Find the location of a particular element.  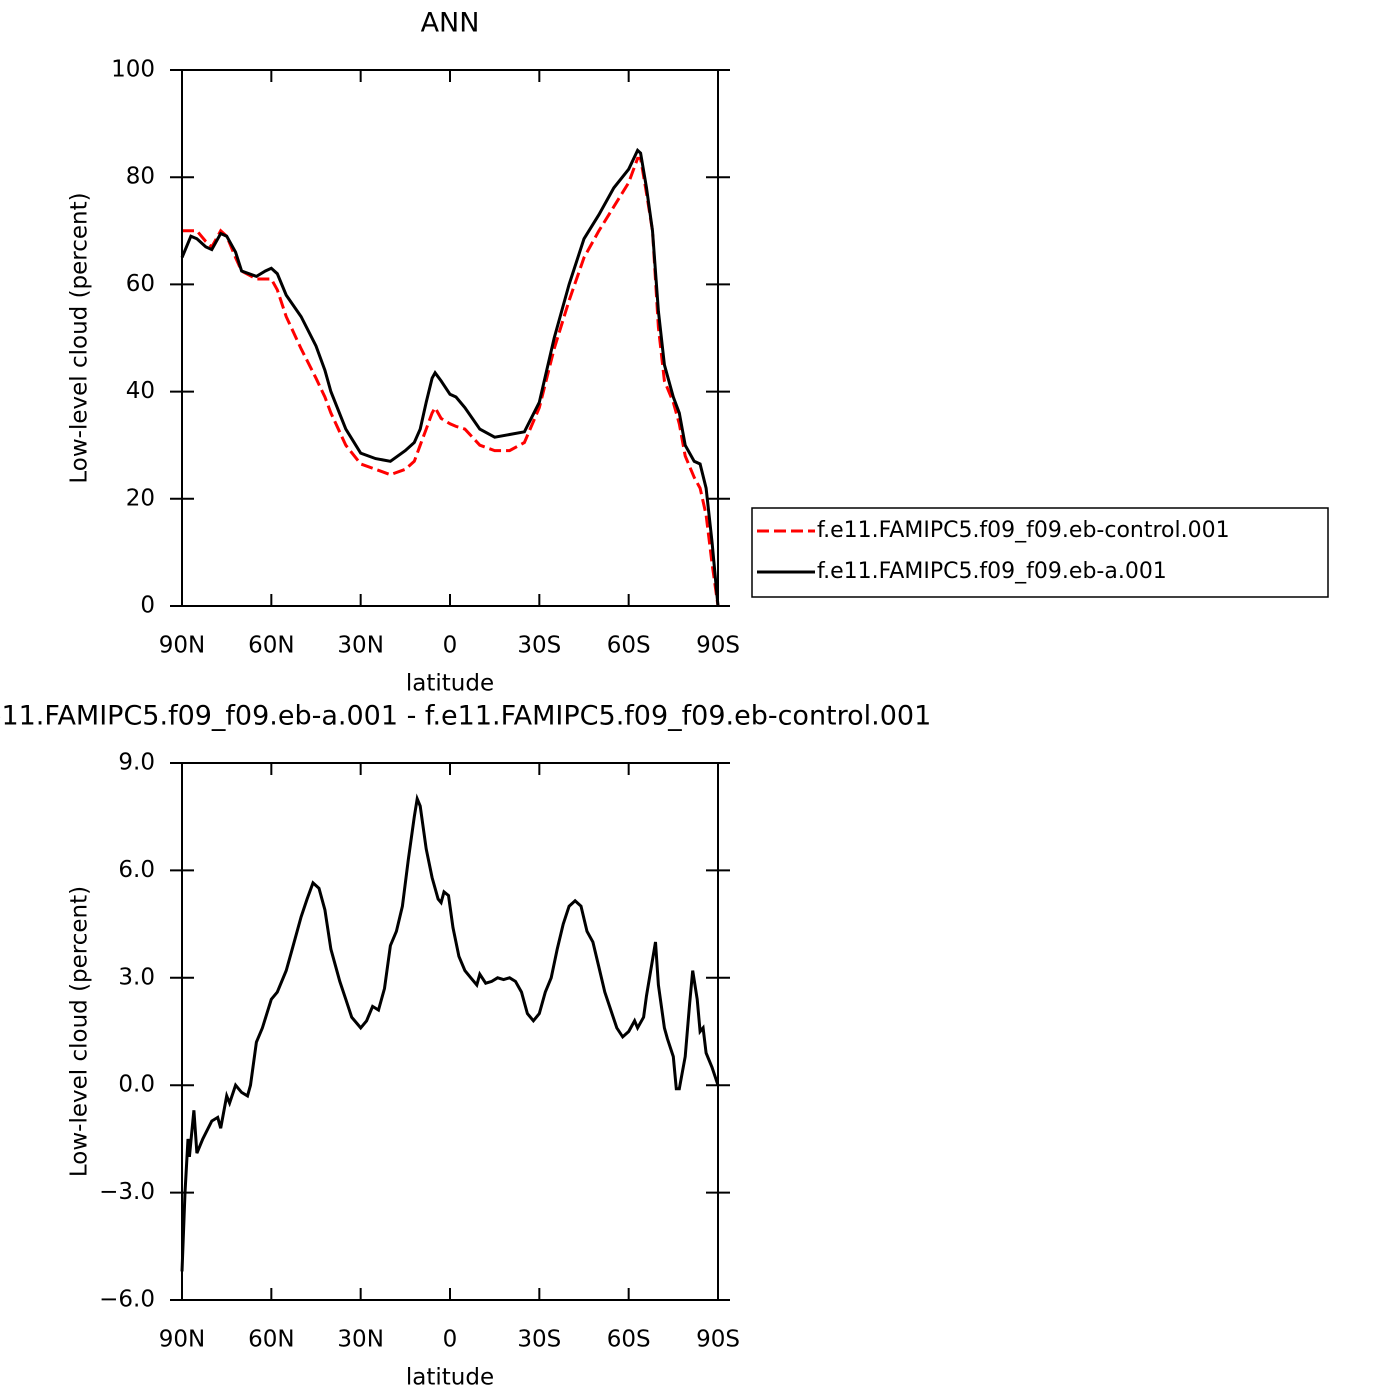

y-tick-label: −6.0 is located at coordinates (127, 1300).